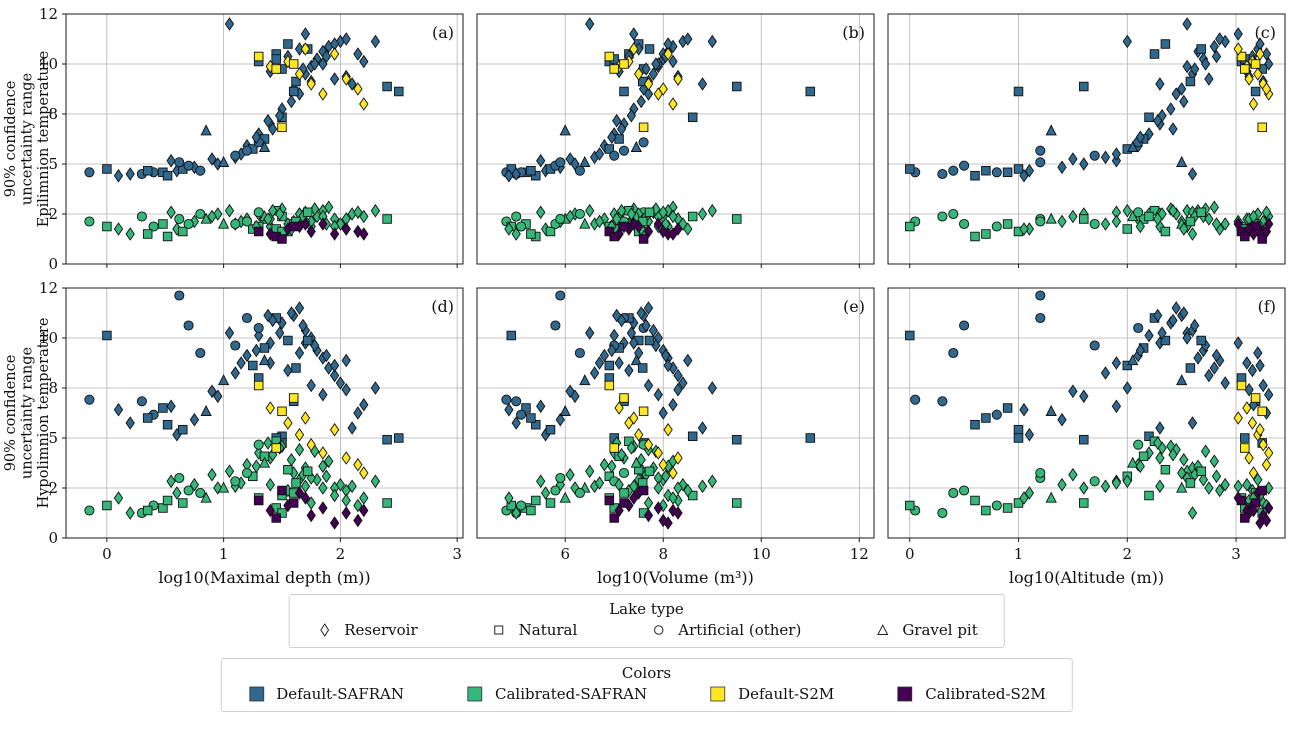 This screenshot has height=735, width=1293. I want to click on colors-legend-title: Colors, so click(646, 673).